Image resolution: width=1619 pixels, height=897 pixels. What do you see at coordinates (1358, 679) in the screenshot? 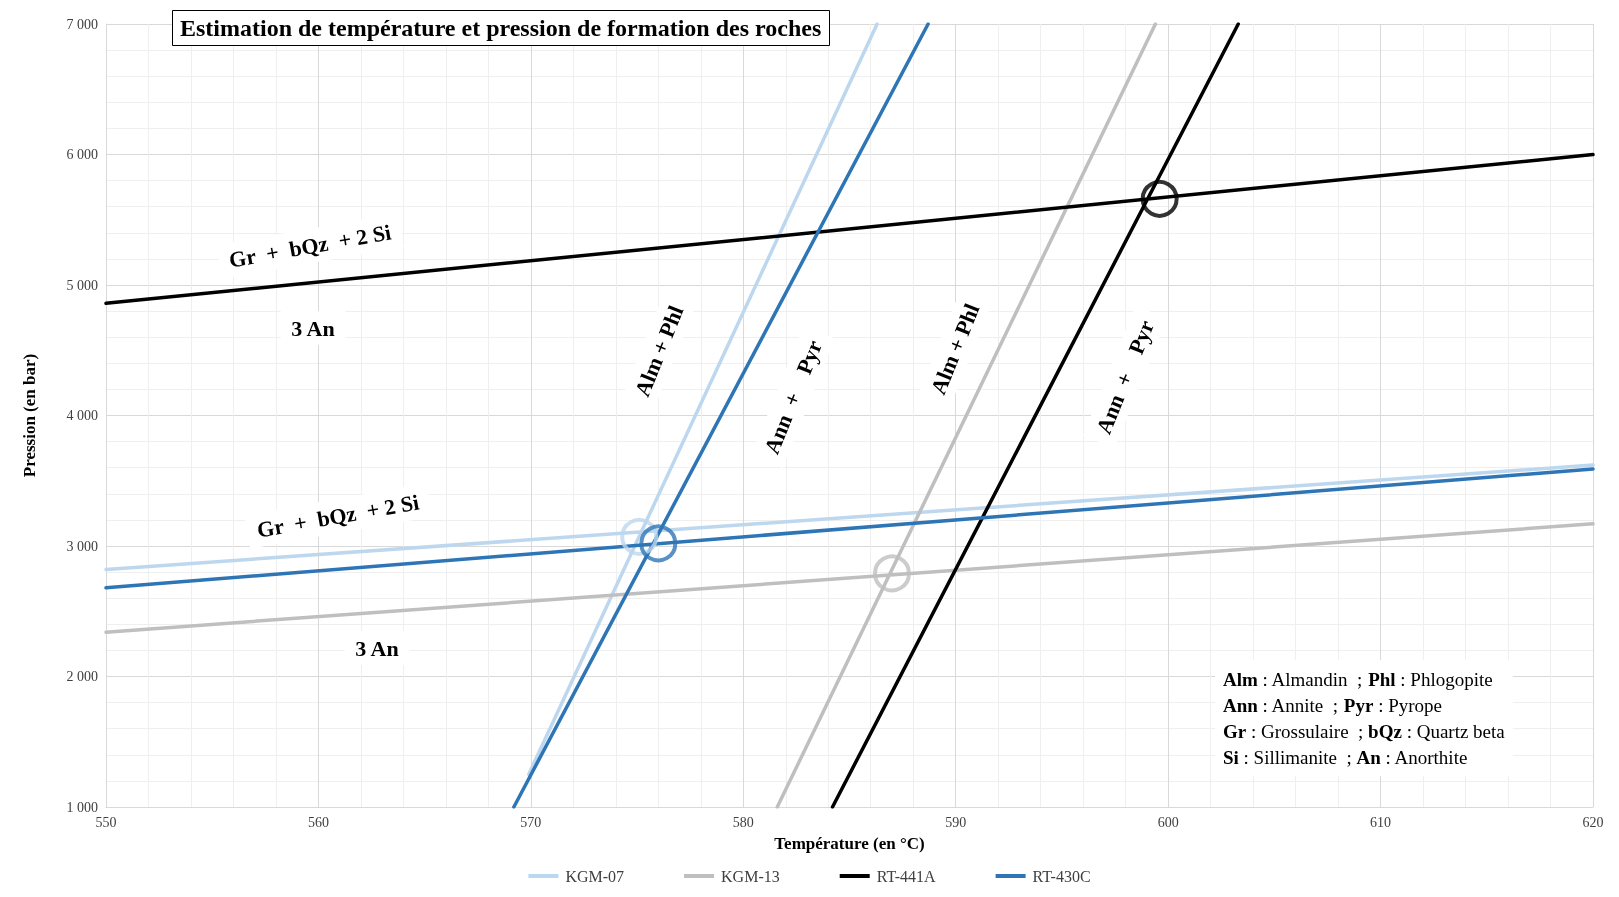
I see `annotation: Alm : Almandin ; Phl : Phlogopite` at bounding box center [1358, 679].